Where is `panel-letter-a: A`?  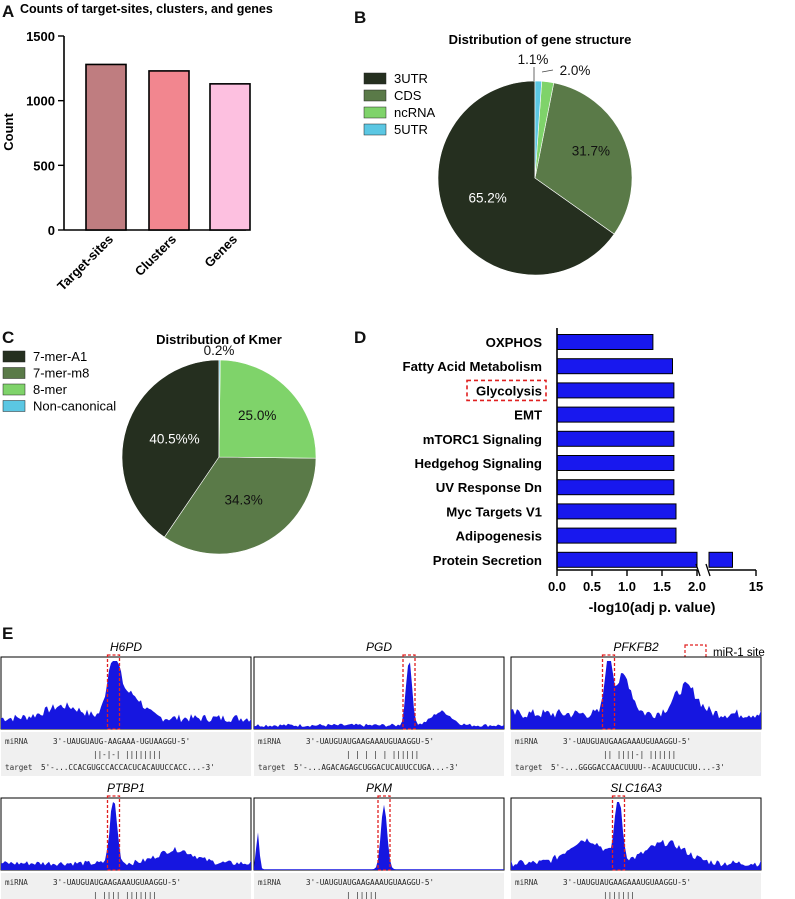 panel-letter-a: A is located at coordinates (8, 11).